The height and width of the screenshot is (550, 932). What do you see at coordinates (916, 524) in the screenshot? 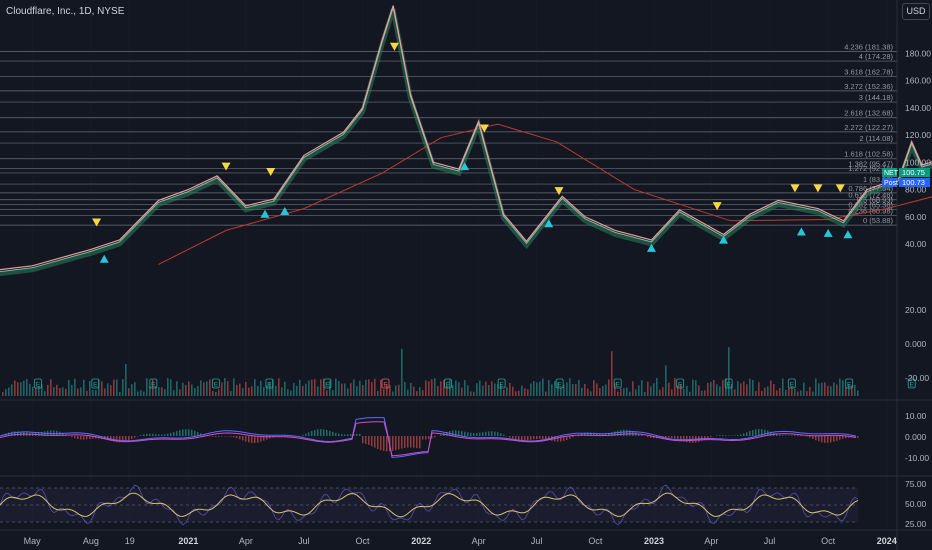
I see `rsi-tick-label: 25.00` at bounding box center [916, 524].